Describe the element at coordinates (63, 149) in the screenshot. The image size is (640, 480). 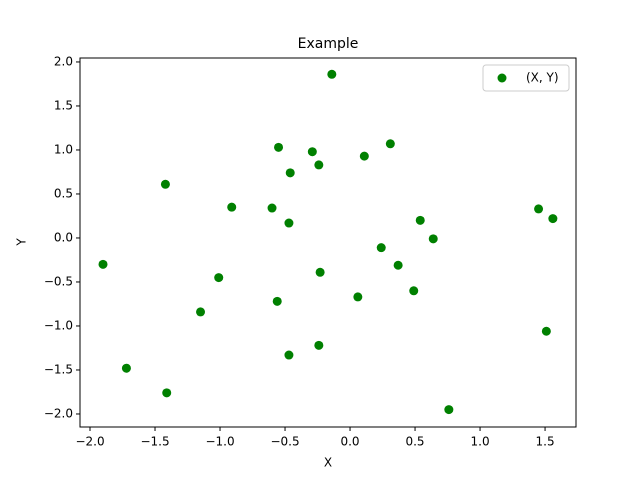
I see `y-tick-label: 1.0` at that location.